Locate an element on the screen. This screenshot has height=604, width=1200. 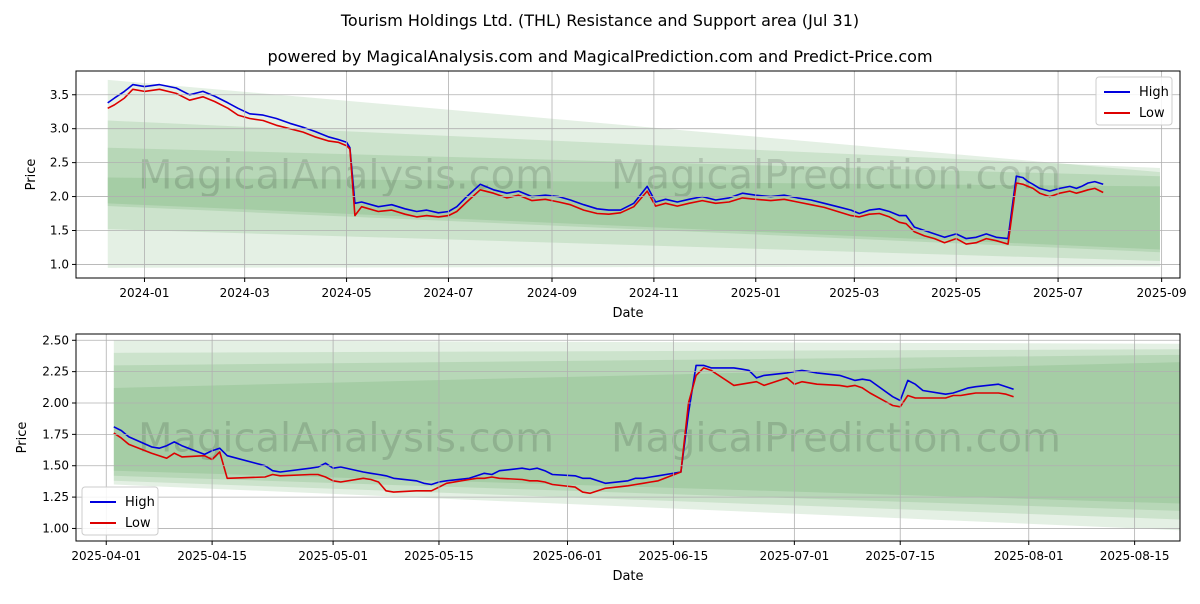
y-tick-label: 2.00 is located at coordinates (55, 403).